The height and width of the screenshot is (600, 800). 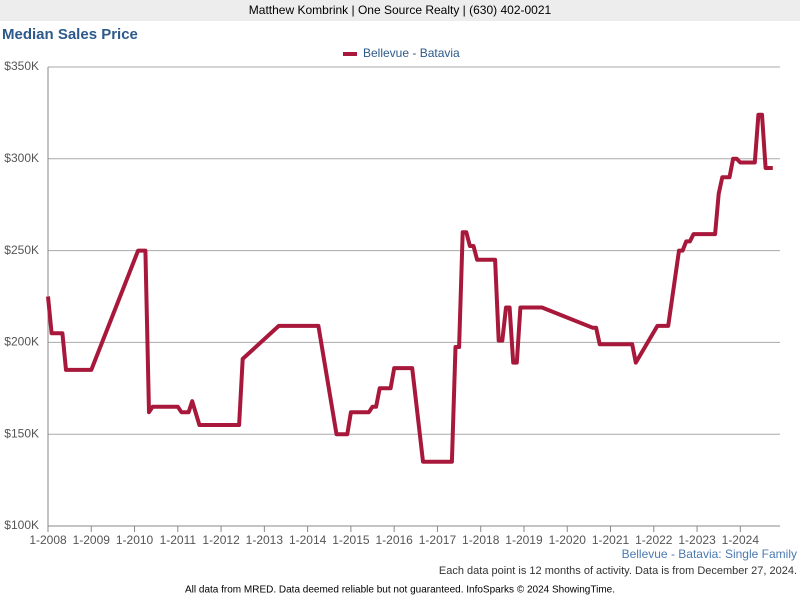 I want to click on x-tick-label: 1-2020, so click(x=568, y=540).